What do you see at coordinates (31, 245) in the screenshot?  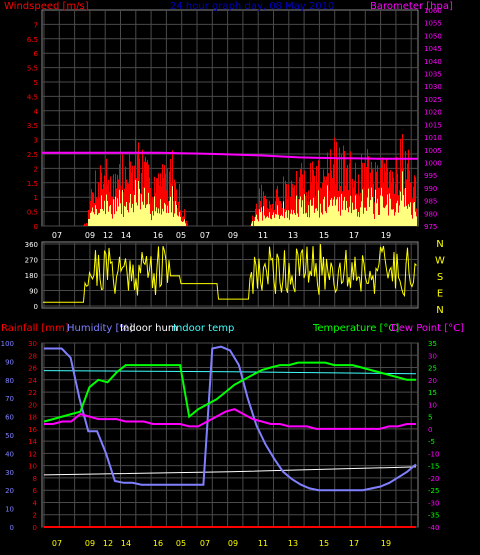 I see `direction-y-tick: 360` at bounding box center [31, 245].